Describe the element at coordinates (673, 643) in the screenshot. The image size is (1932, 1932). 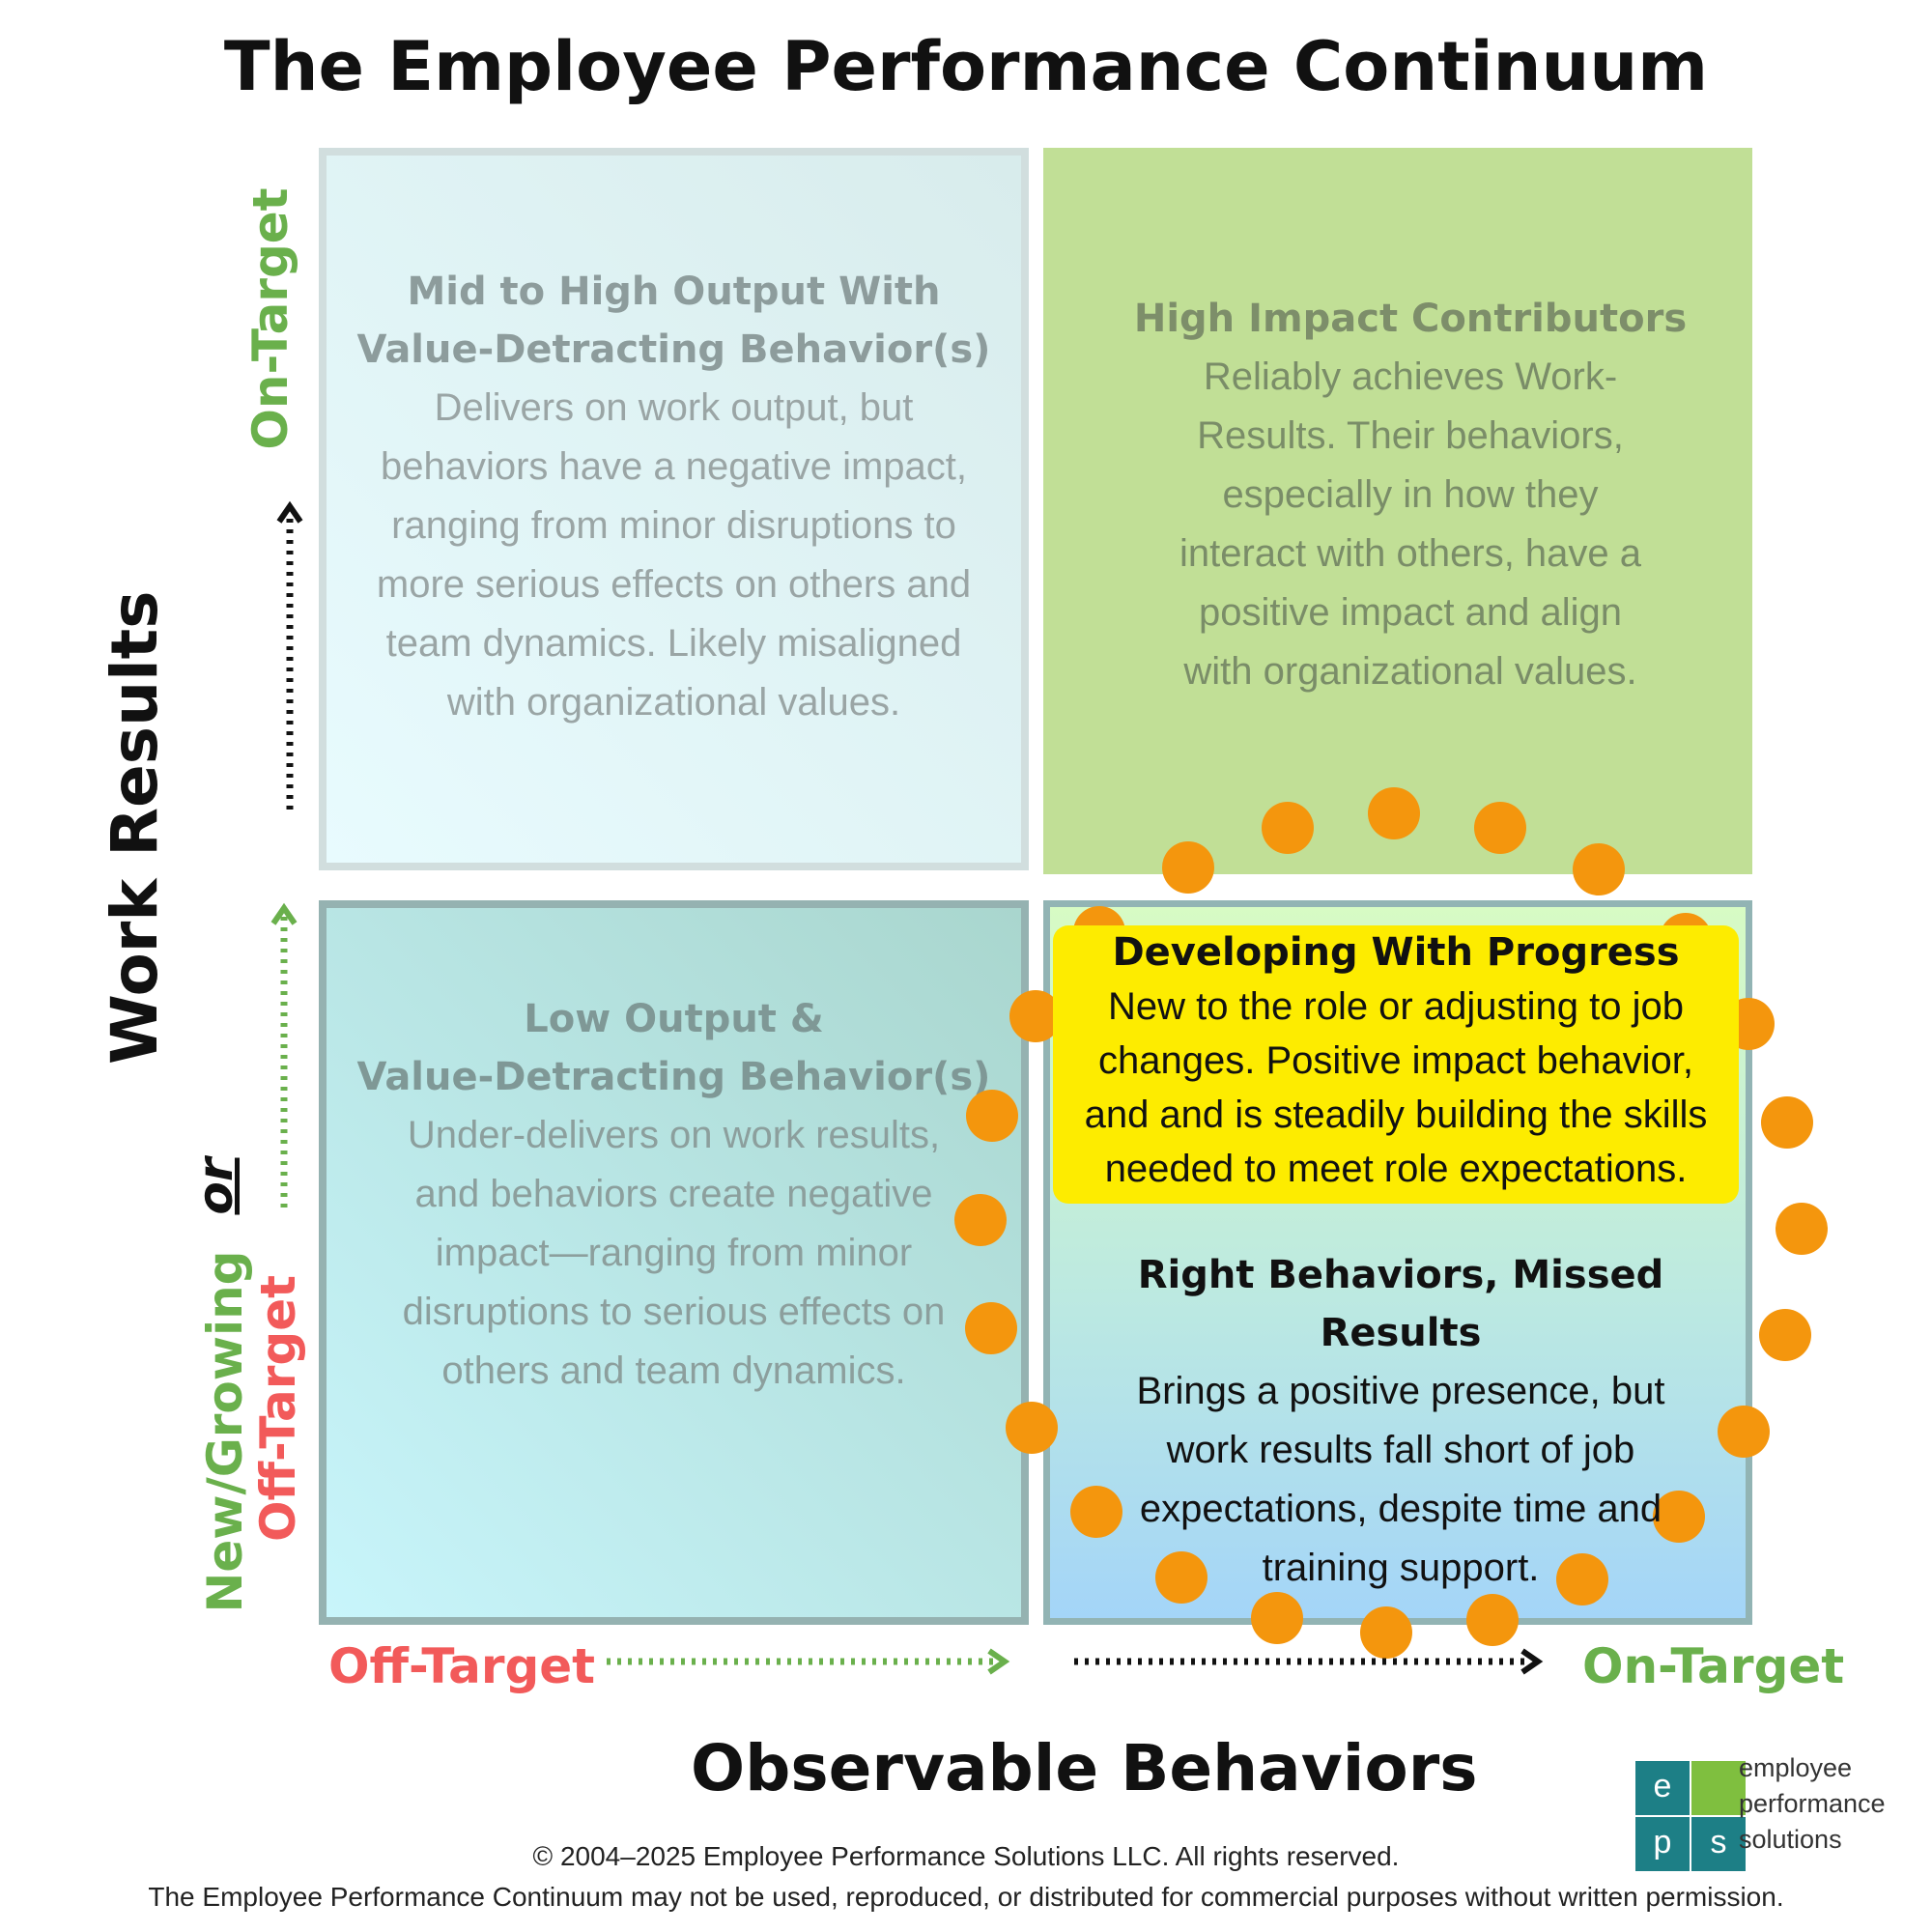
I see `quadrant-body-line: team dynamics. Likely misaligned` at that location.